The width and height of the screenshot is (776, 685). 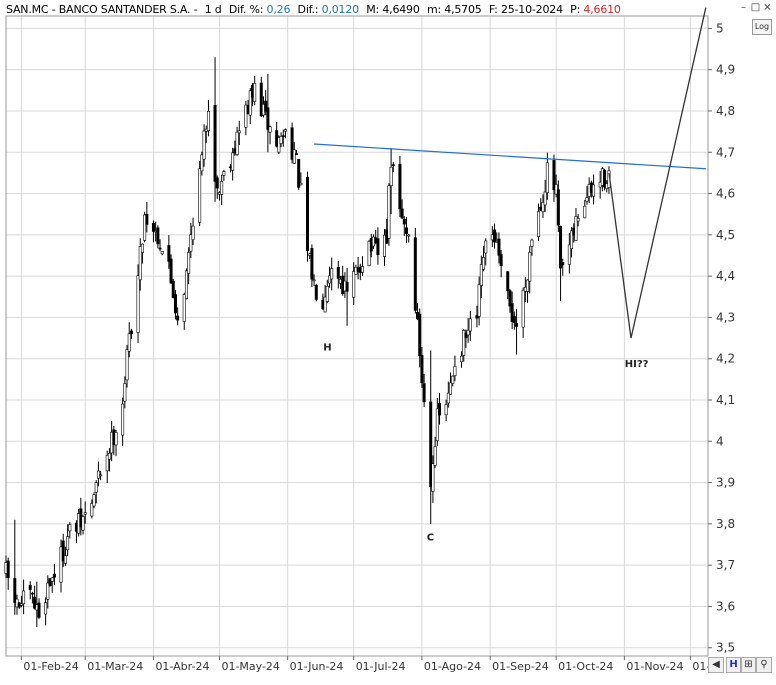 What do you see at coordinates (115, 666) in the screenshot?
I see `x-tick-label: 01-Mar-24` at bounding box center [115, 666].